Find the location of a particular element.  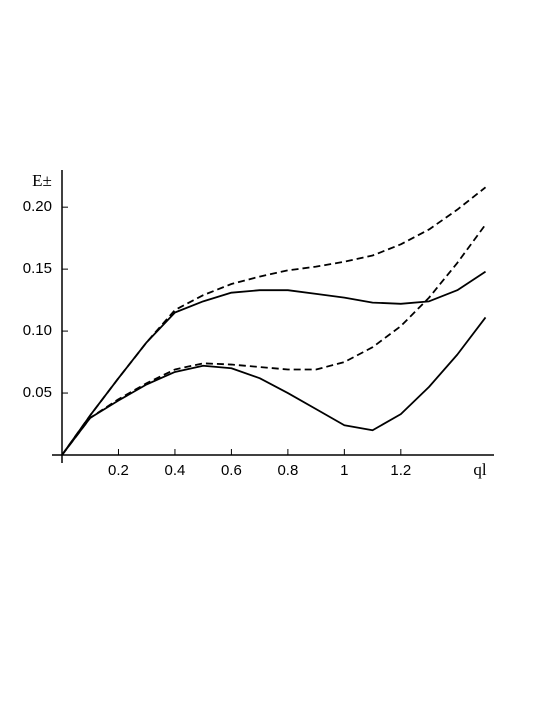

x-tick-label: 0.4 is located at coordinates (175, 470).